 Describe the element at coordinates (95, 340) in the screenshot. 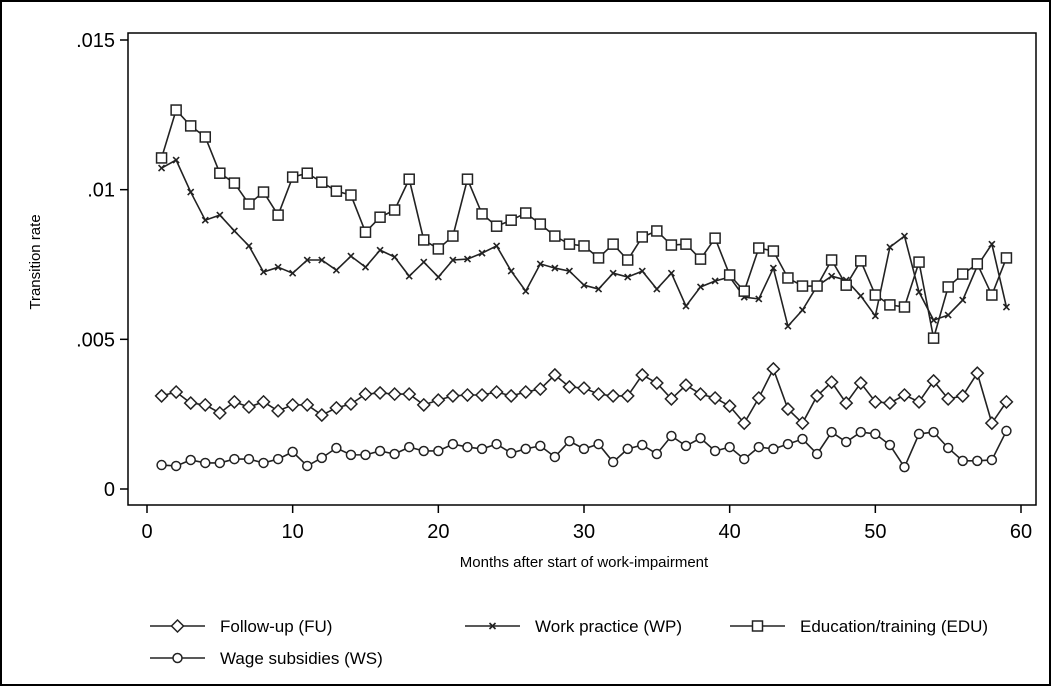

I see `y-tick-label: .005` at that location.